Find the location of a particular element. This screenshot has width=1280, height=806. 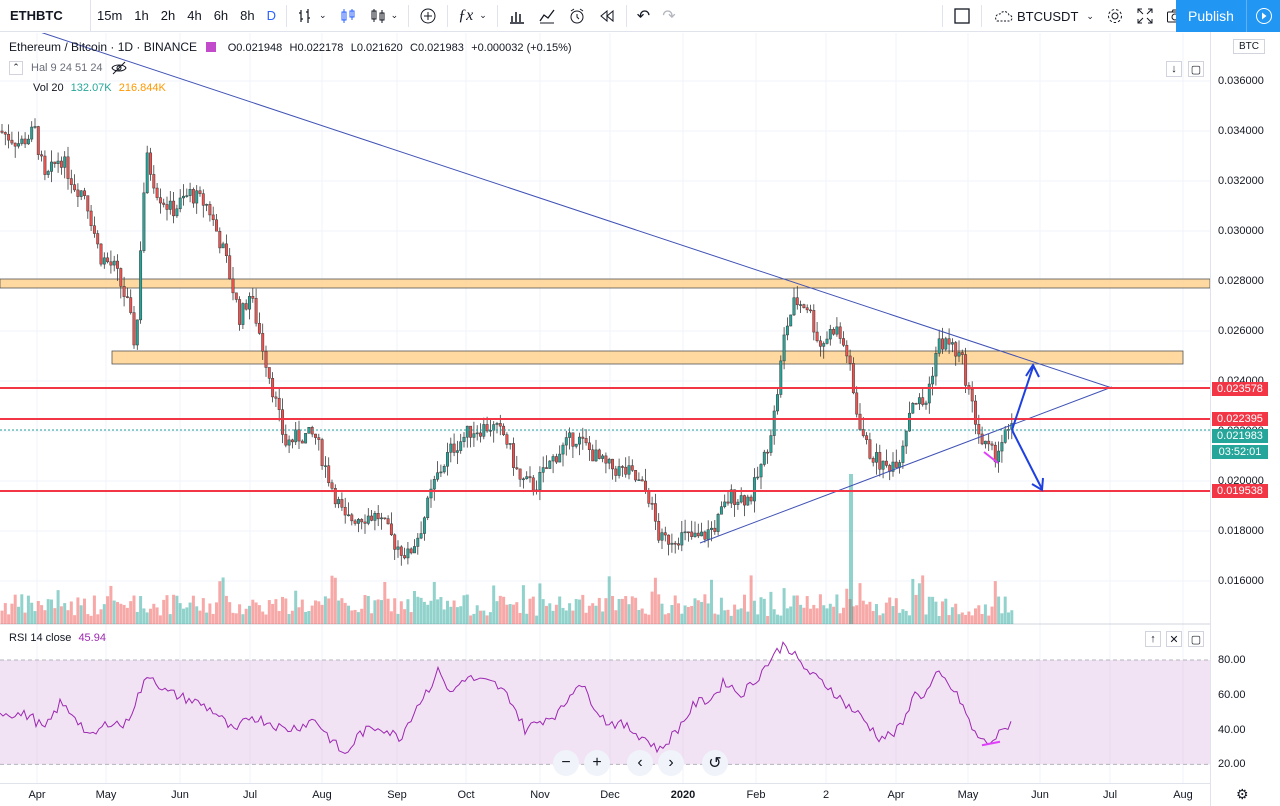

axis-settings-button: ⚙ is located at coordinates (1242, 794).